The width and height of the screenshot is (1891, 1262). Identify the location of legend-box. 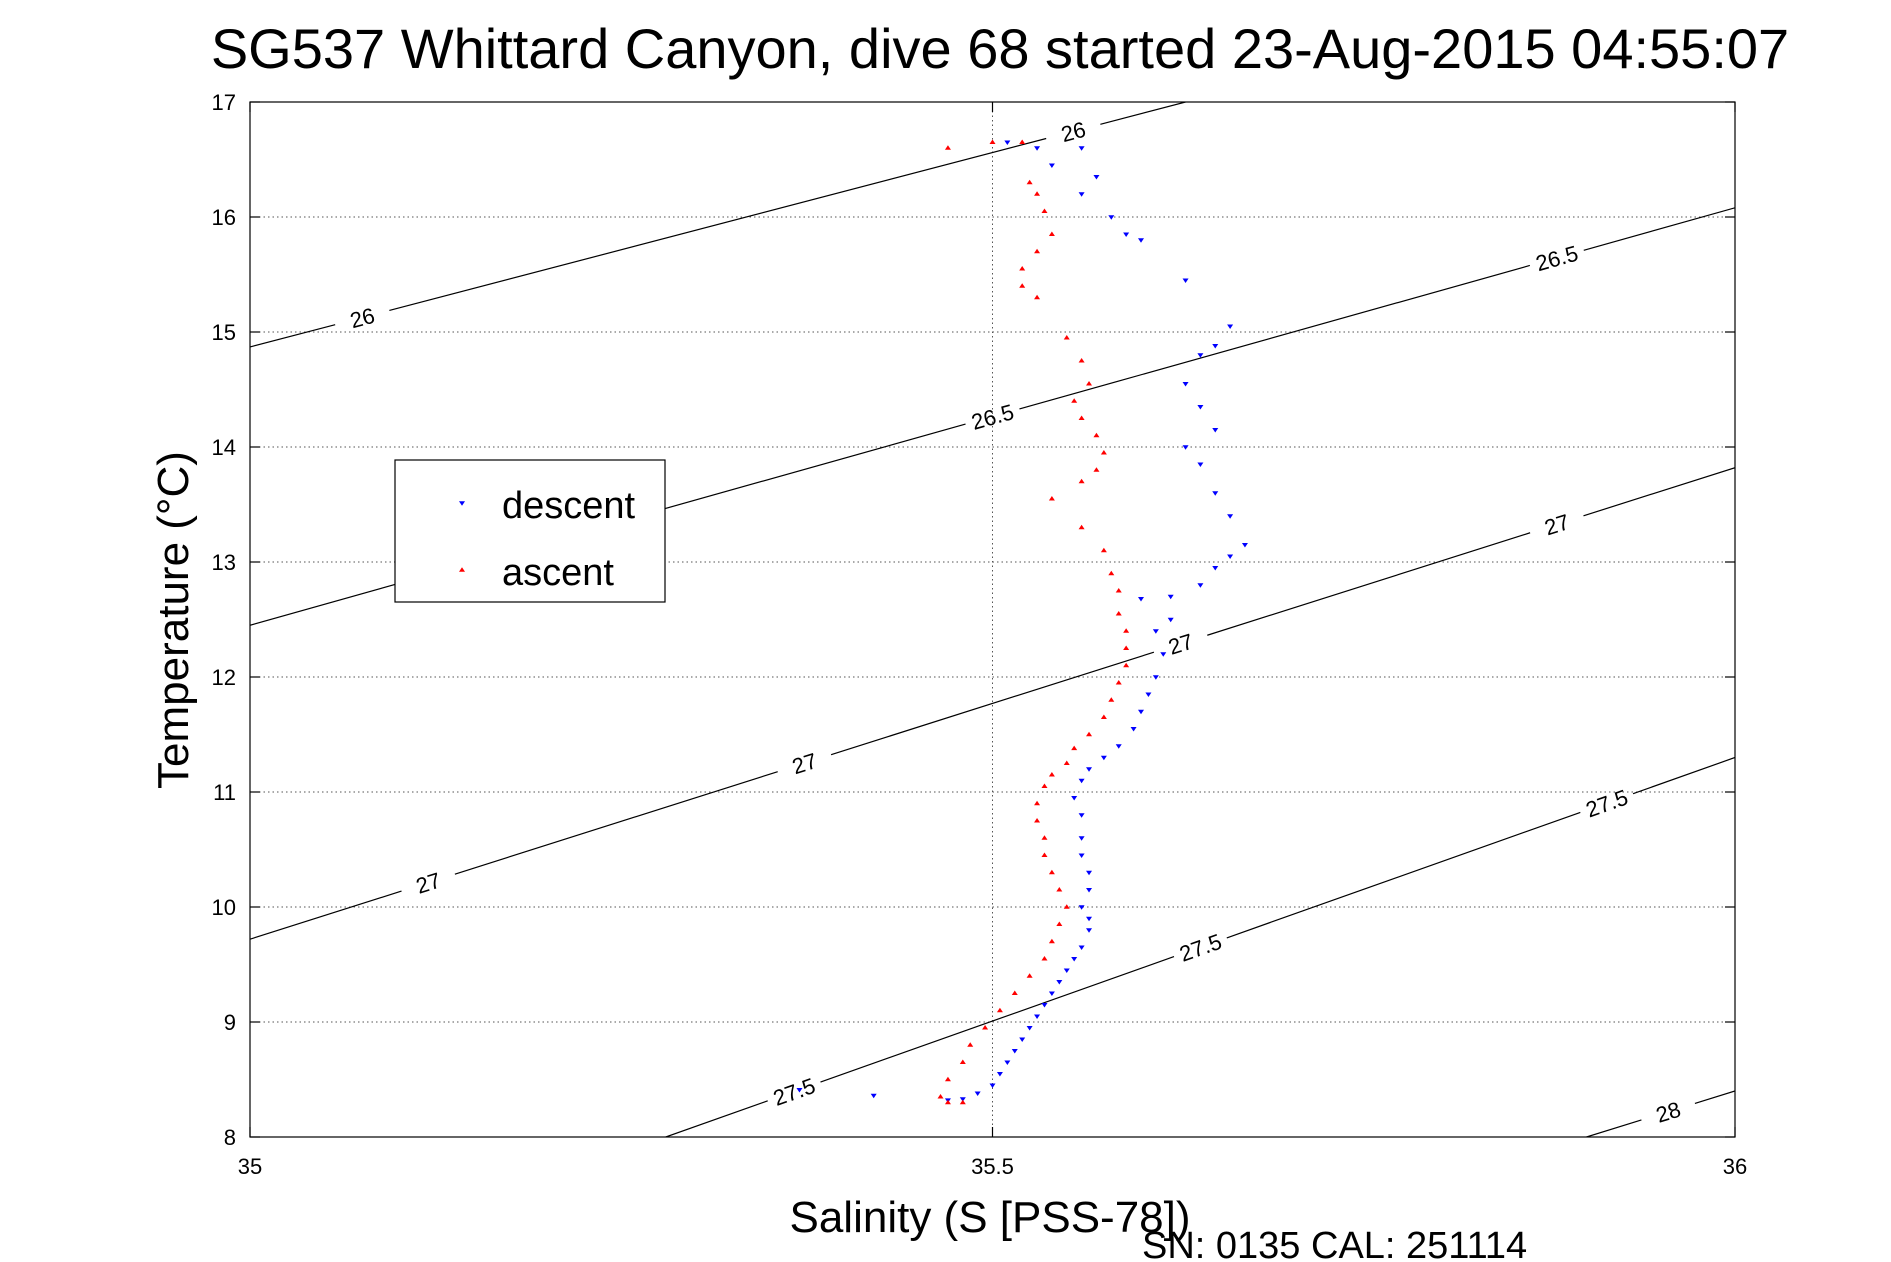
(530, 531).